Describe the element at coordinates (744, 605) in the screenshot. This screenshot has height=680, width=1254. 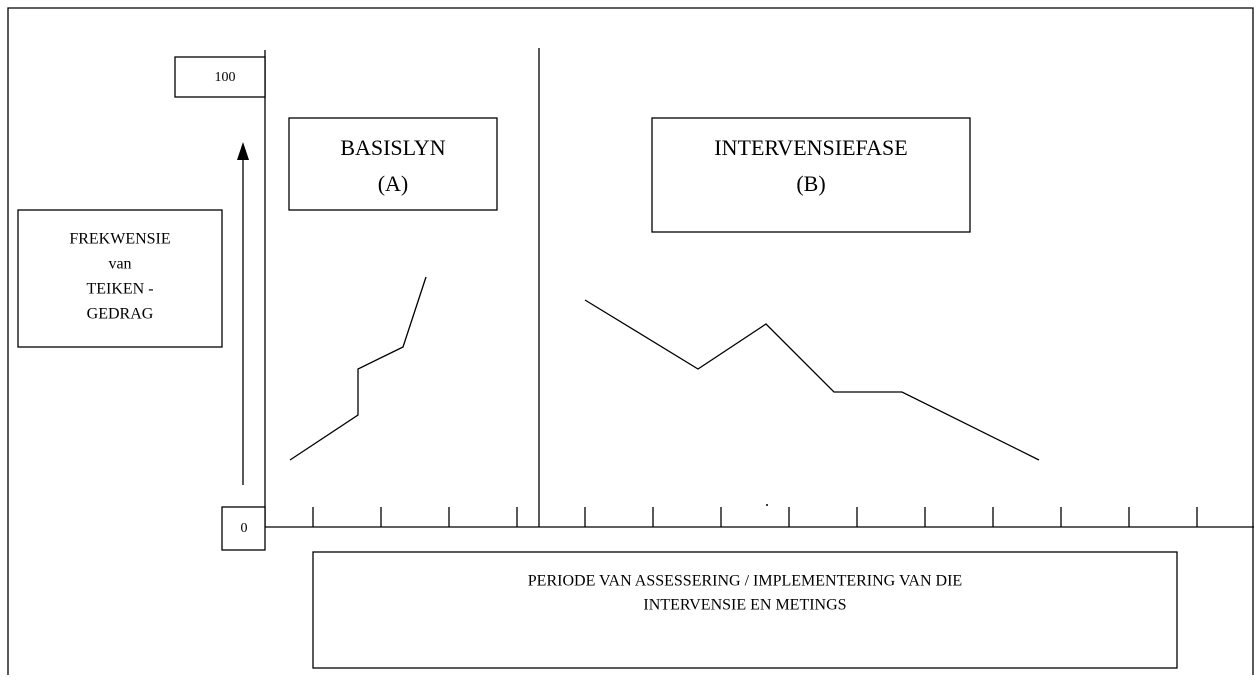
I see `x-label-line: INTERVENSIE EN METINGS` at that location.